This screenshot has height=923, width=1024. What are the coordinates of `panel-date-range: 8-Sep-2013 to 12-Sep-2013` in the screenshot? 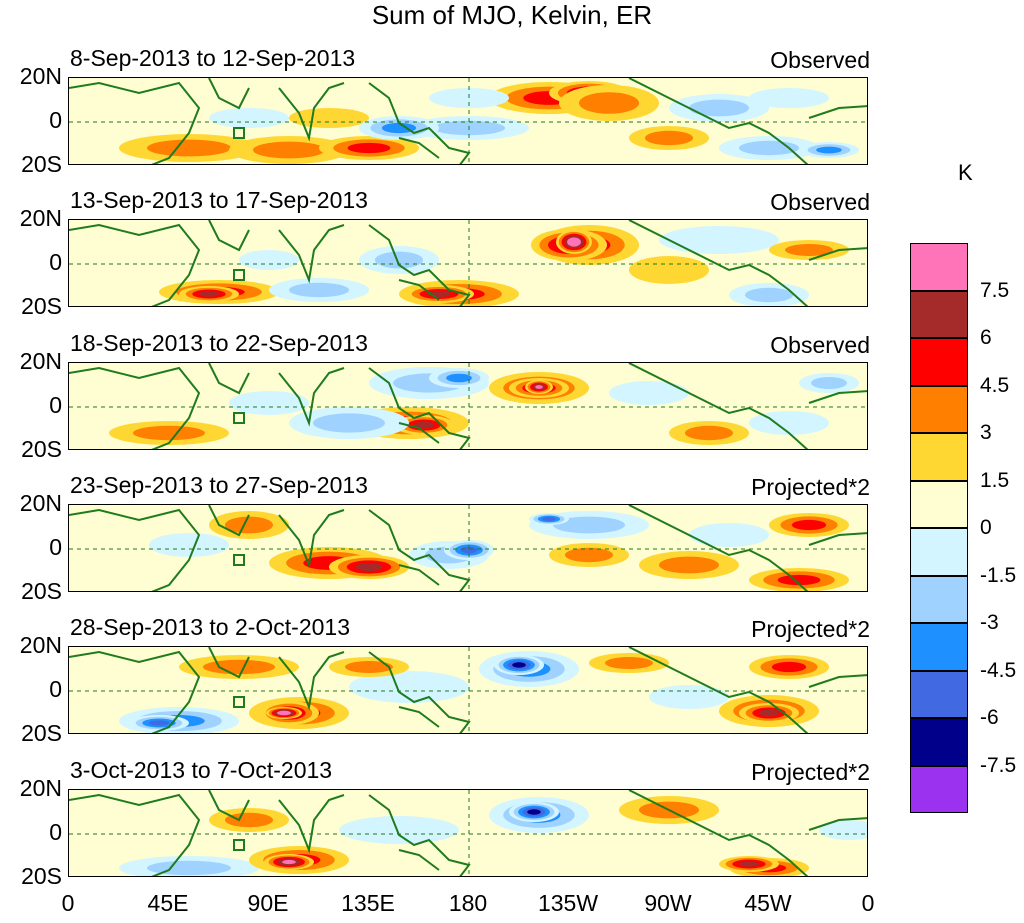 It's located at (213, 58).